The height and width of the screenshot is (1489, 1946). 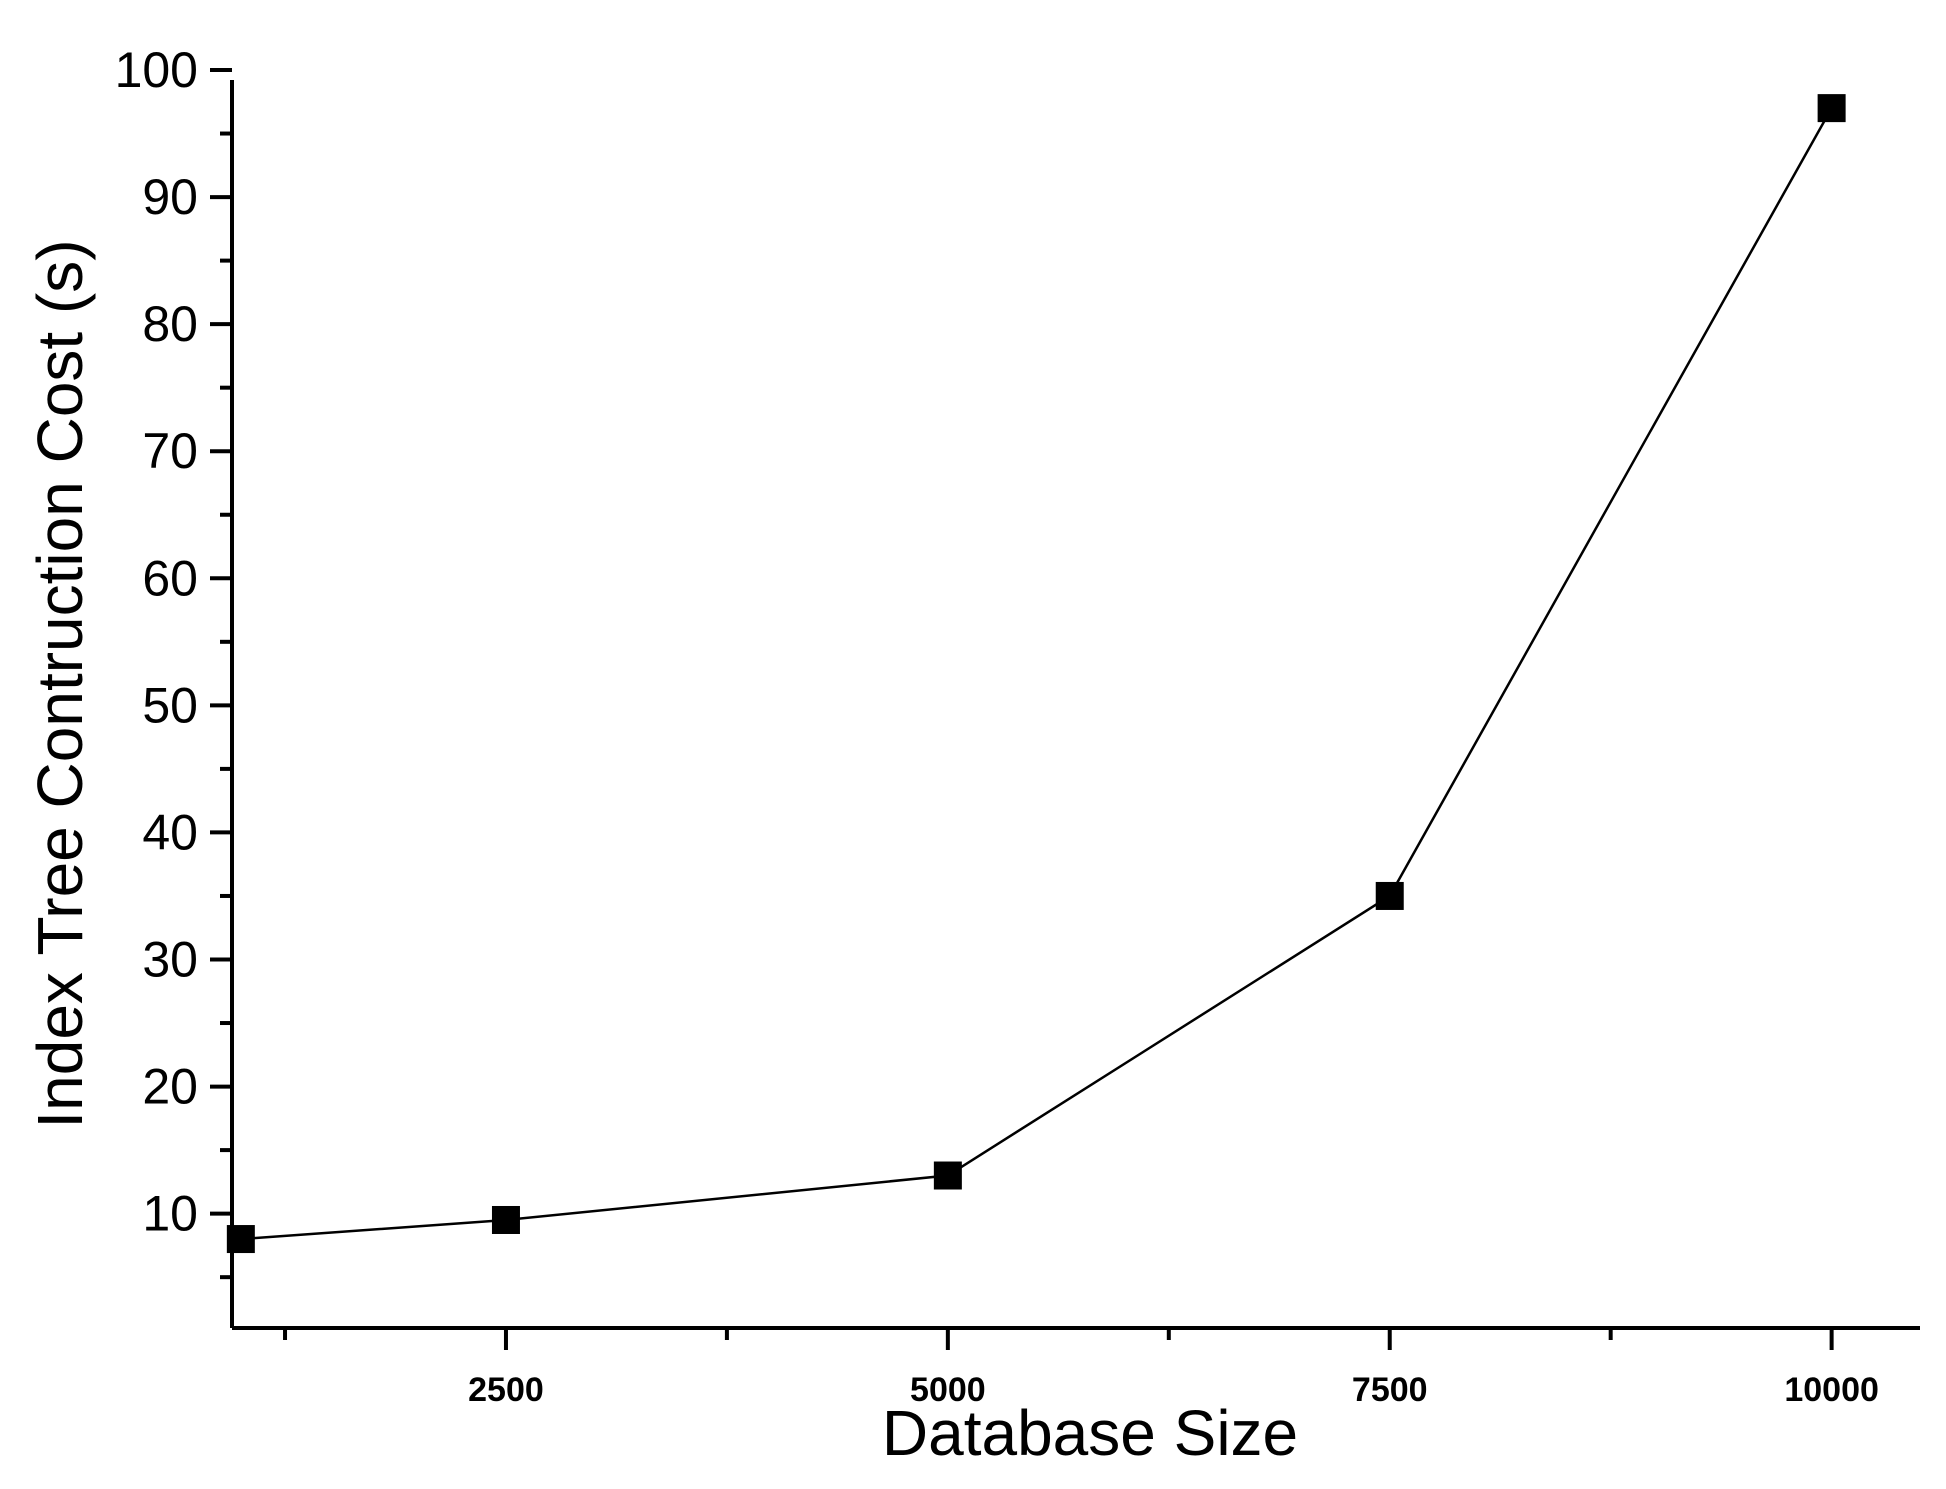 I want to click on x-axis-title: Database Size, so click(x=1090, y=1433).